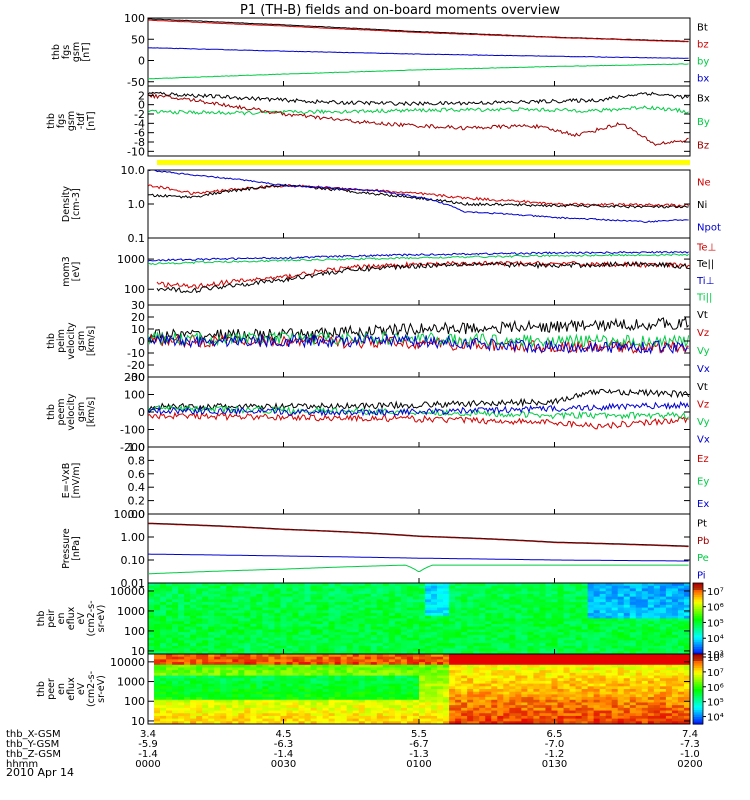 Image resolution: width=750 pixels, height=800 pixels. Describe the element at coordinates (61, 412) in the screenshot. I see `y-axis-label: peem` at that location.